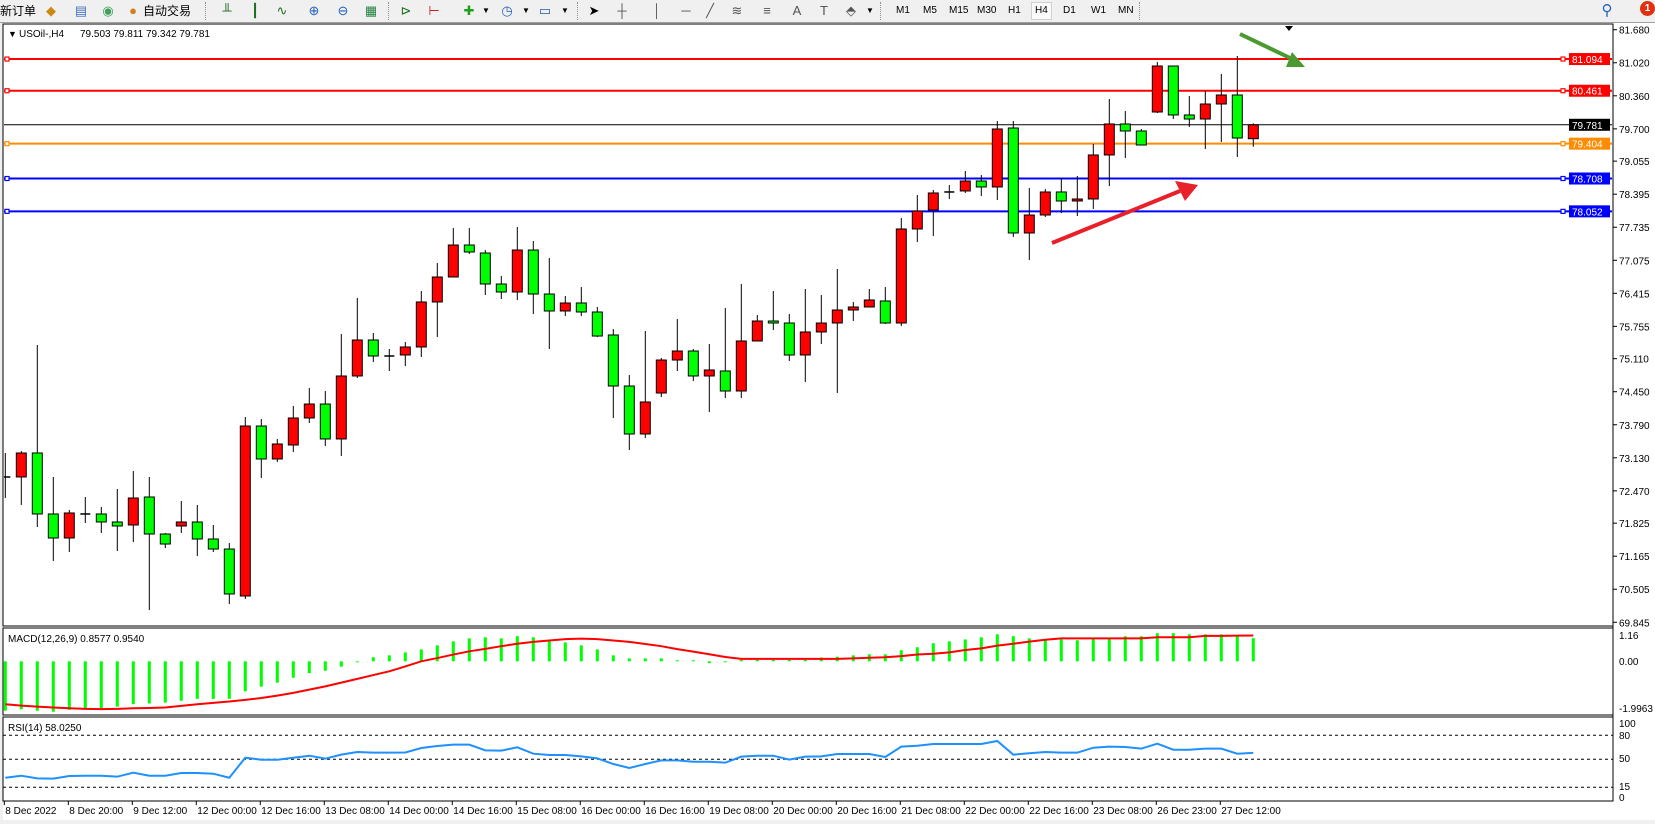  Describe the element at coordinates (1041, 11) in the screenshot. I see `timeframe-h4: H4` at that location.